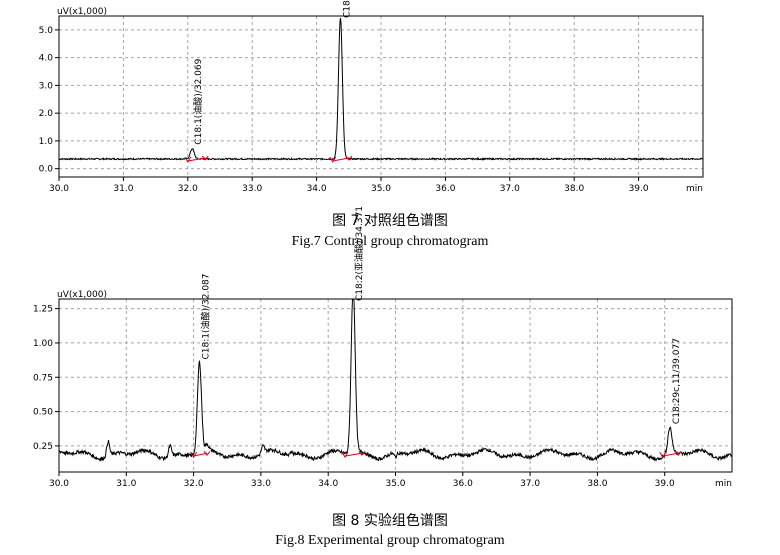  Describe the element at coordinates (46, 59) in the screenshot. I see `y-tick-label: 4.0` at that location.